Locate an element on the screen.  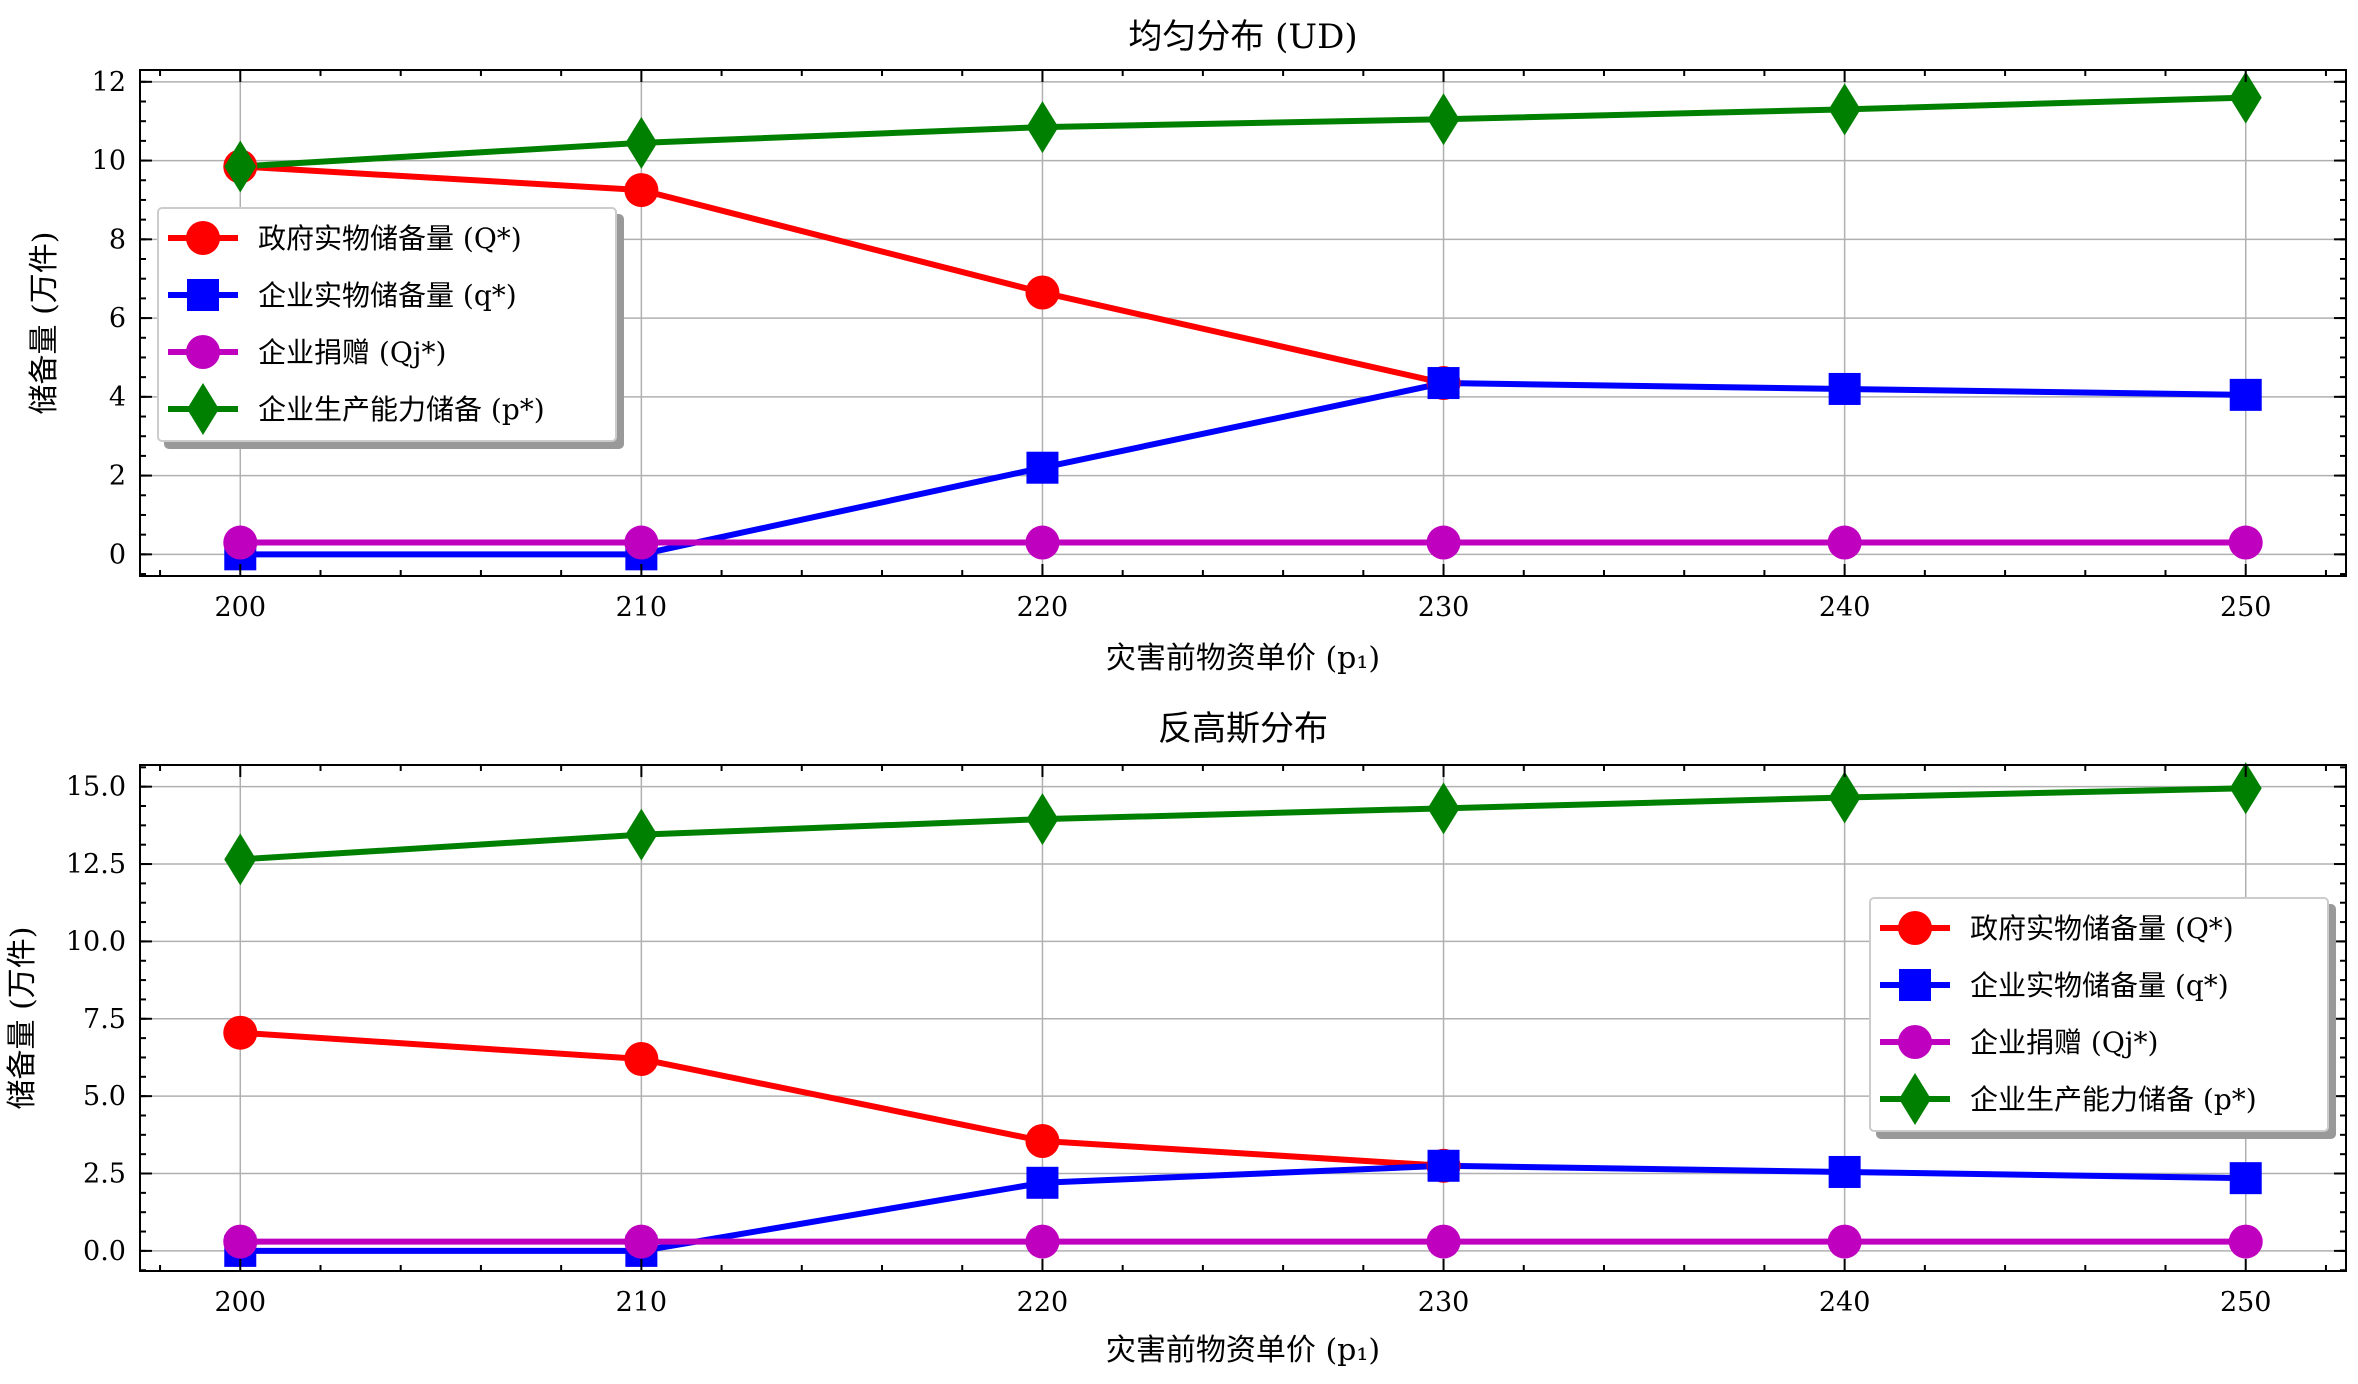
y-tick-label: 4 is located at coordinates (117, 397).